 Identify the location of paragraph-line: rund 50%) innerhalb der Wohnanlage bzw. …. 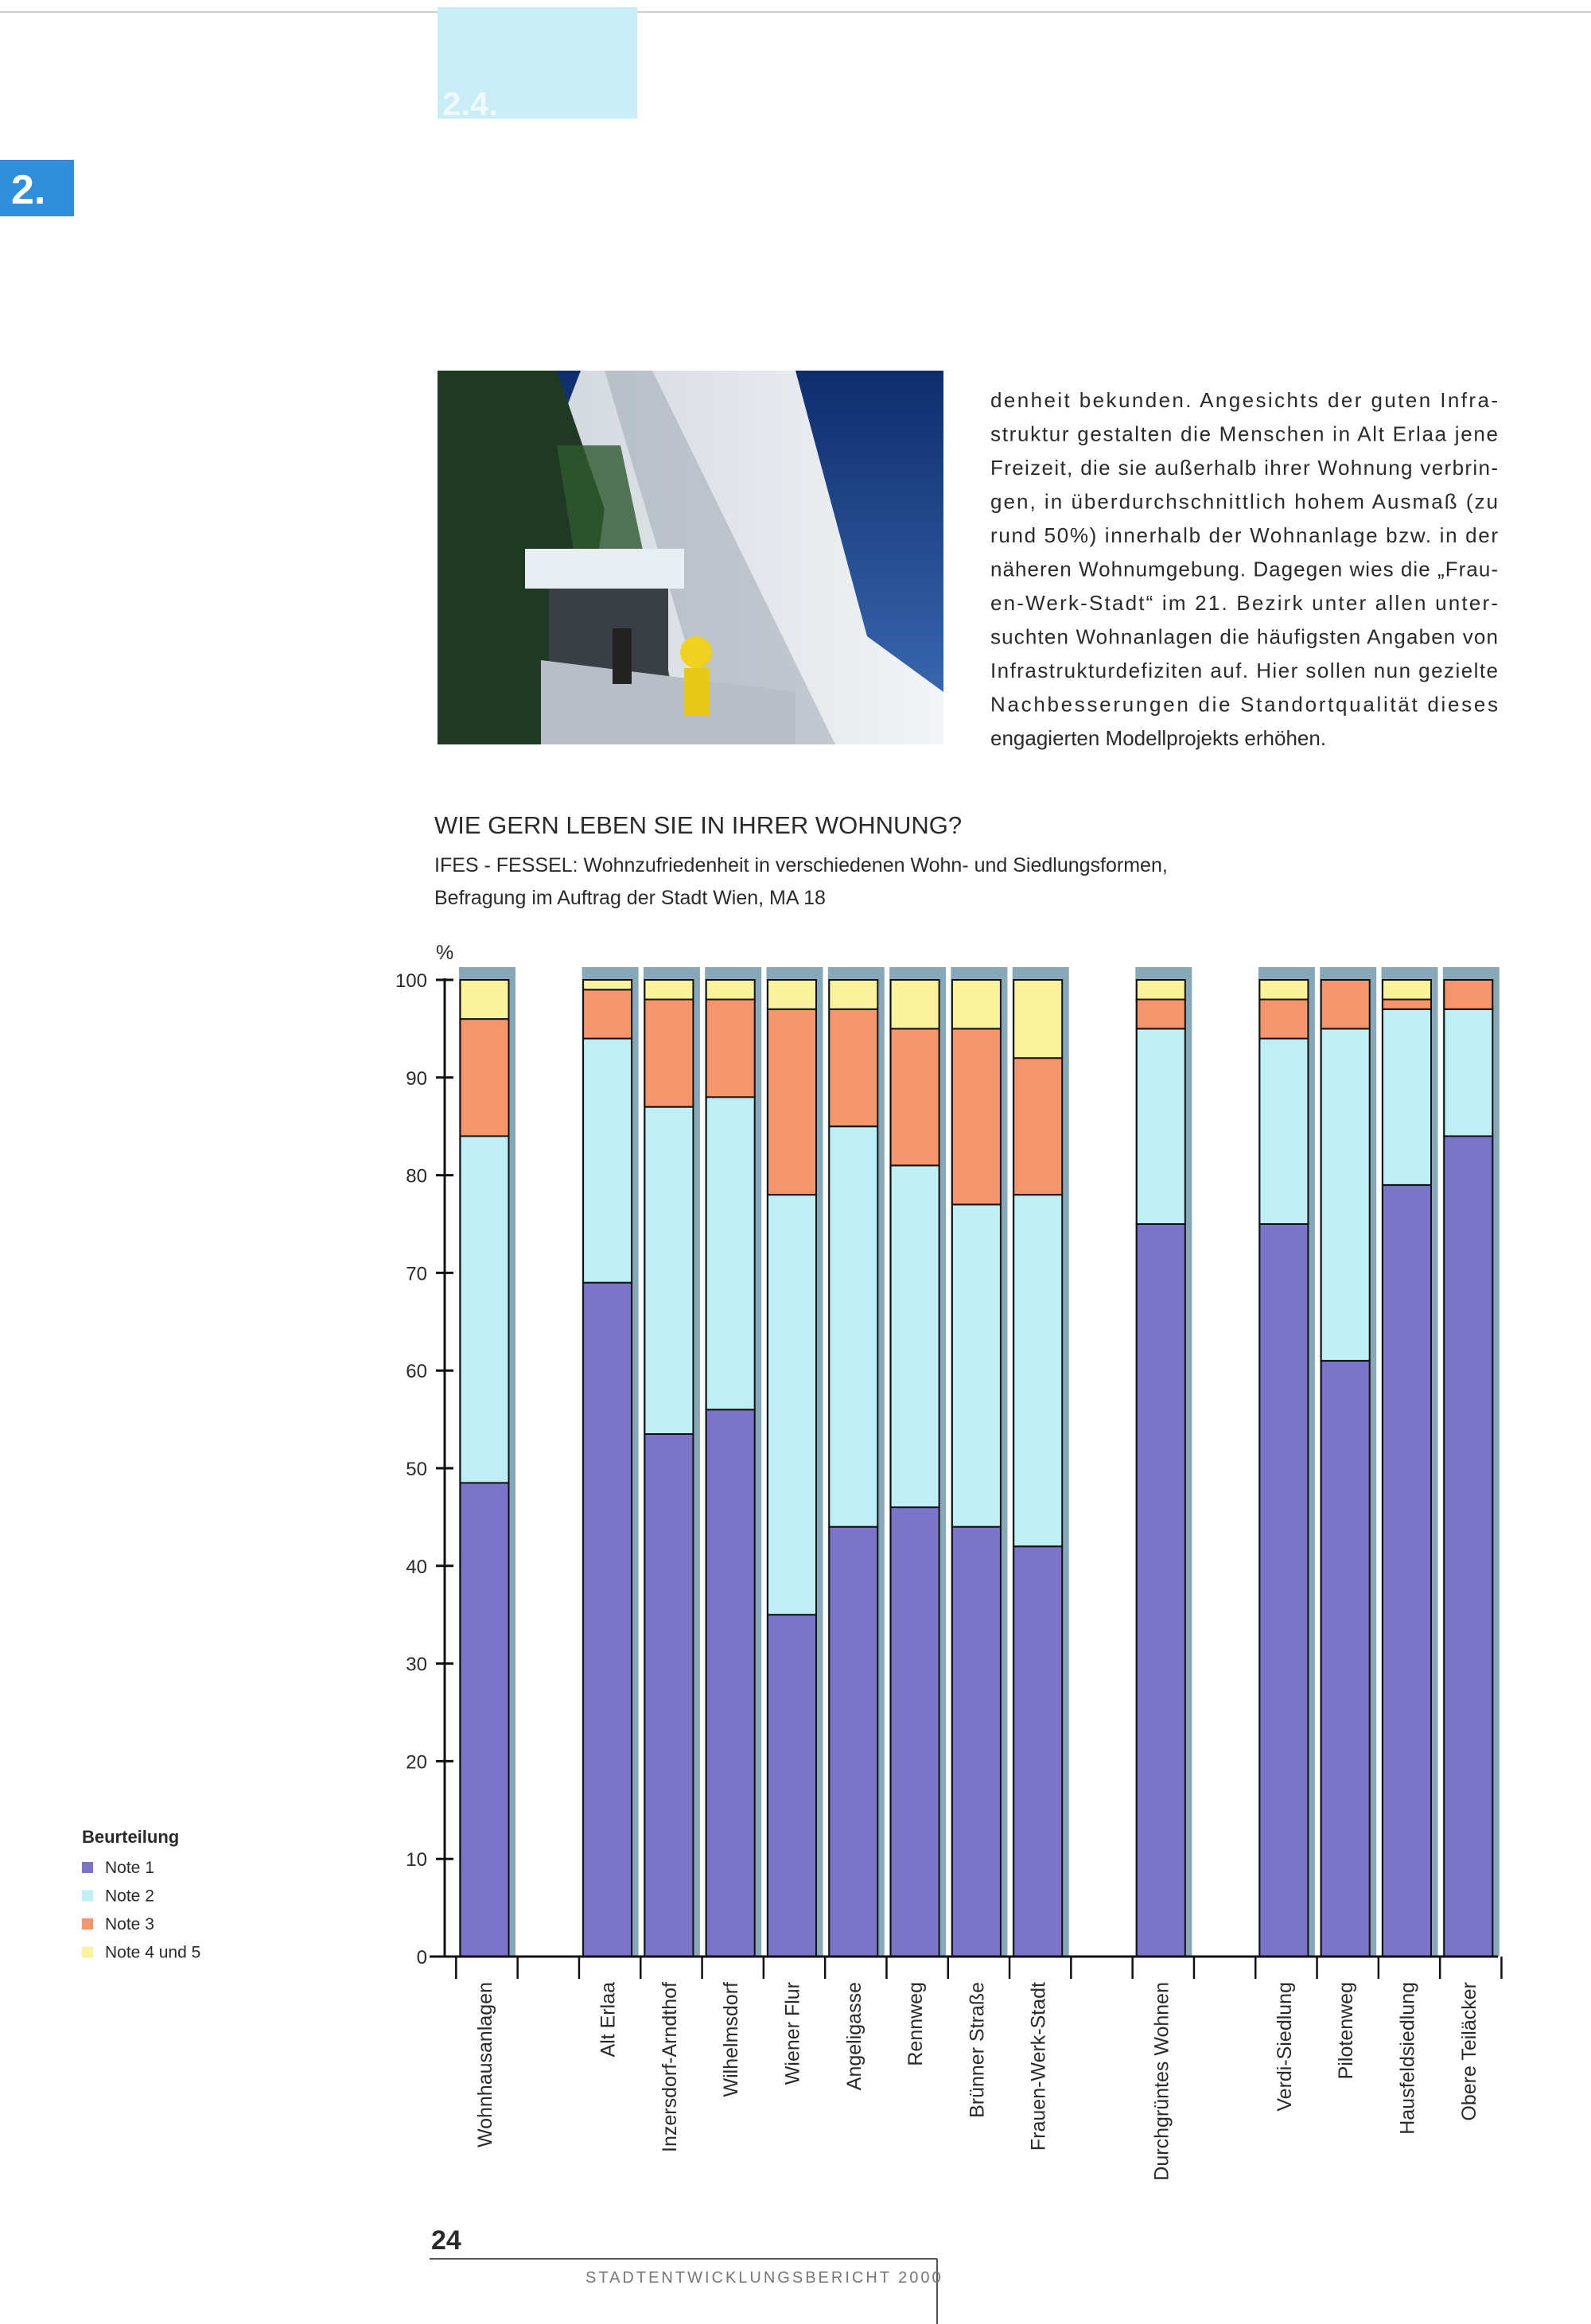
(1244, 535).